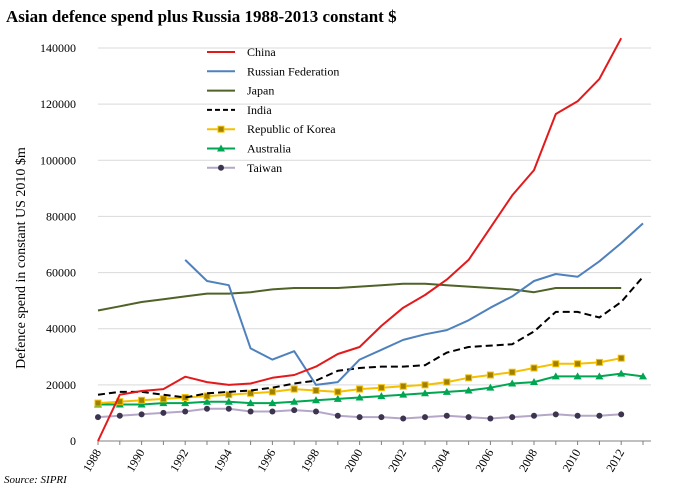 This screenshot has height=491, width=691. I want to click on source-note: Source: SIPRI, so click(36, 480).